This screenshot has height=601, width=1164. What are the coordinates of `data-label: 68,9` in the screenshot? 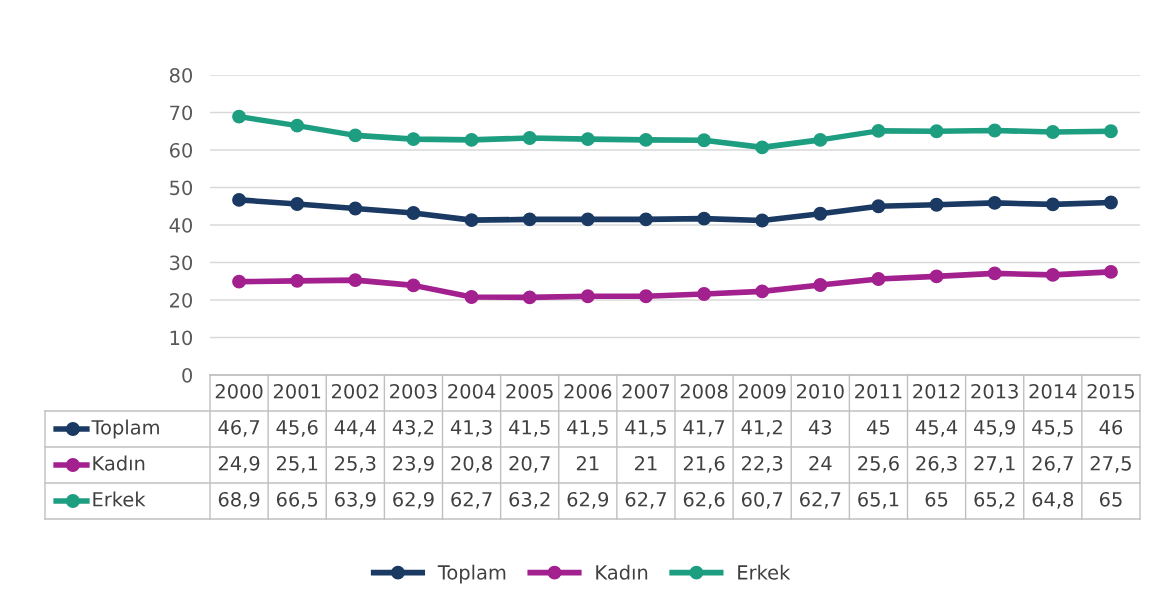 It's located at (239, 500).